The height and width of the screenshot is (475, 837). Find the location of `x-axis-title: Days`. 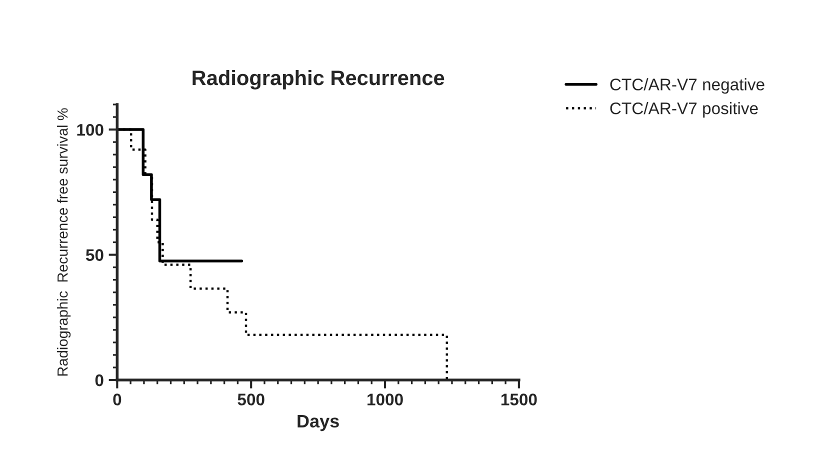

x-axis-title: Days is located at coordinates (318, 423).